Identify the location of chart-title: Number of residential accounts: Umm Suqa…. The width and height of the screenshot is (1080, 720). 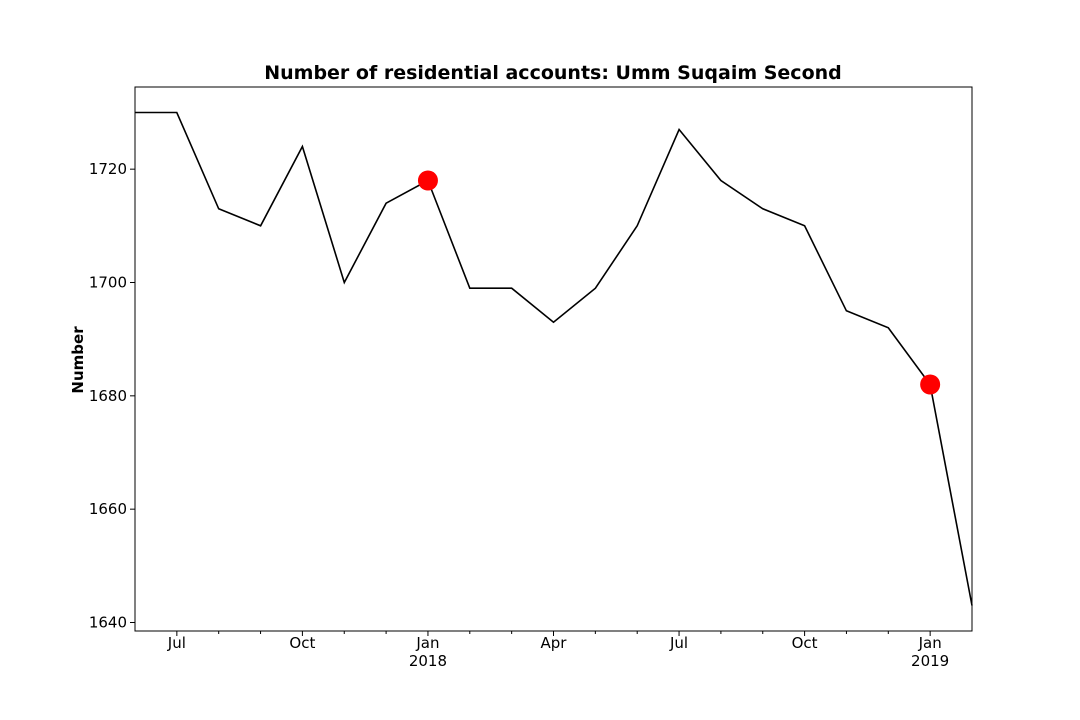
(553, 73).